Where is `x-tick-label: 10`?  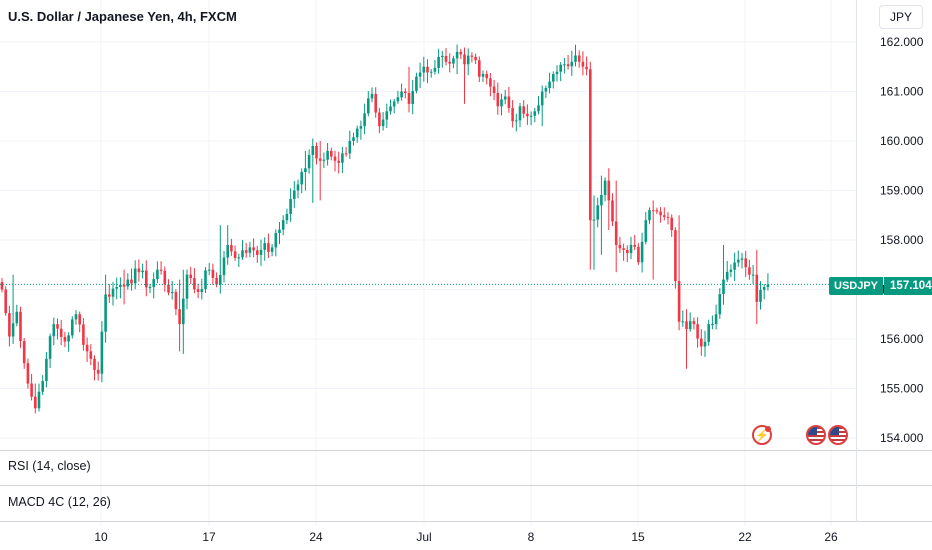 x-tick-label: 10 is located at coordinates (101, 537).